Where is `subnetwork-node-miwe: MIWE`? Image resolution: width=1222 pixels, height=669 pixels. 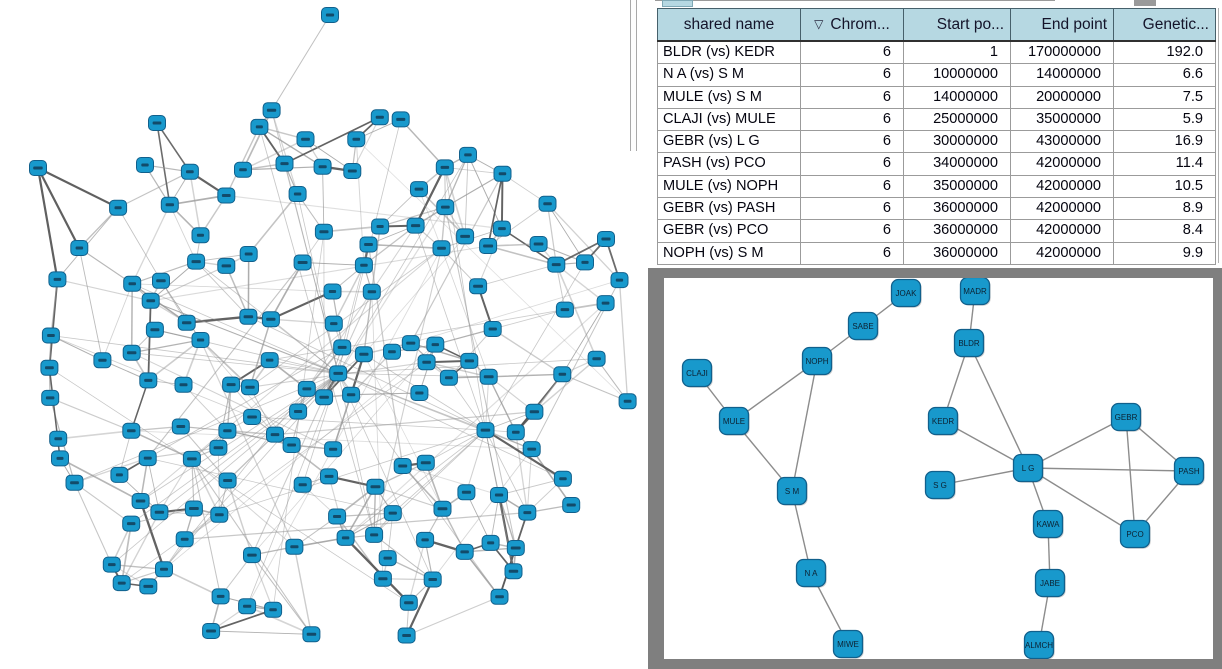 subnetwork-node-miwe: MIWE is located at coordinates (848, 644).